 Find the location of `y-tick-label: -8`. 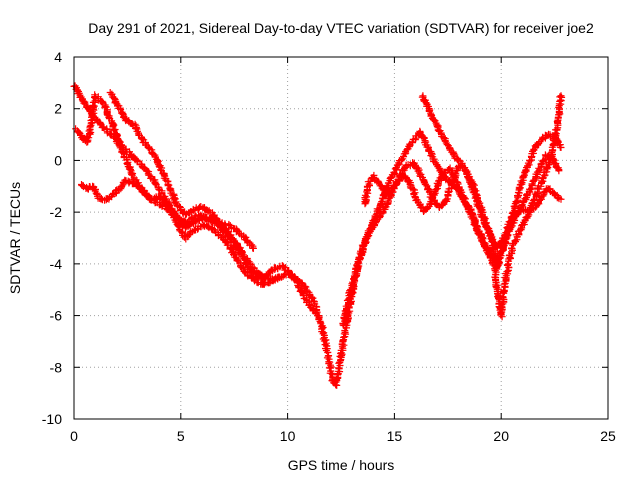

y-tick-label: -8 is located at coordinates (56, 367).